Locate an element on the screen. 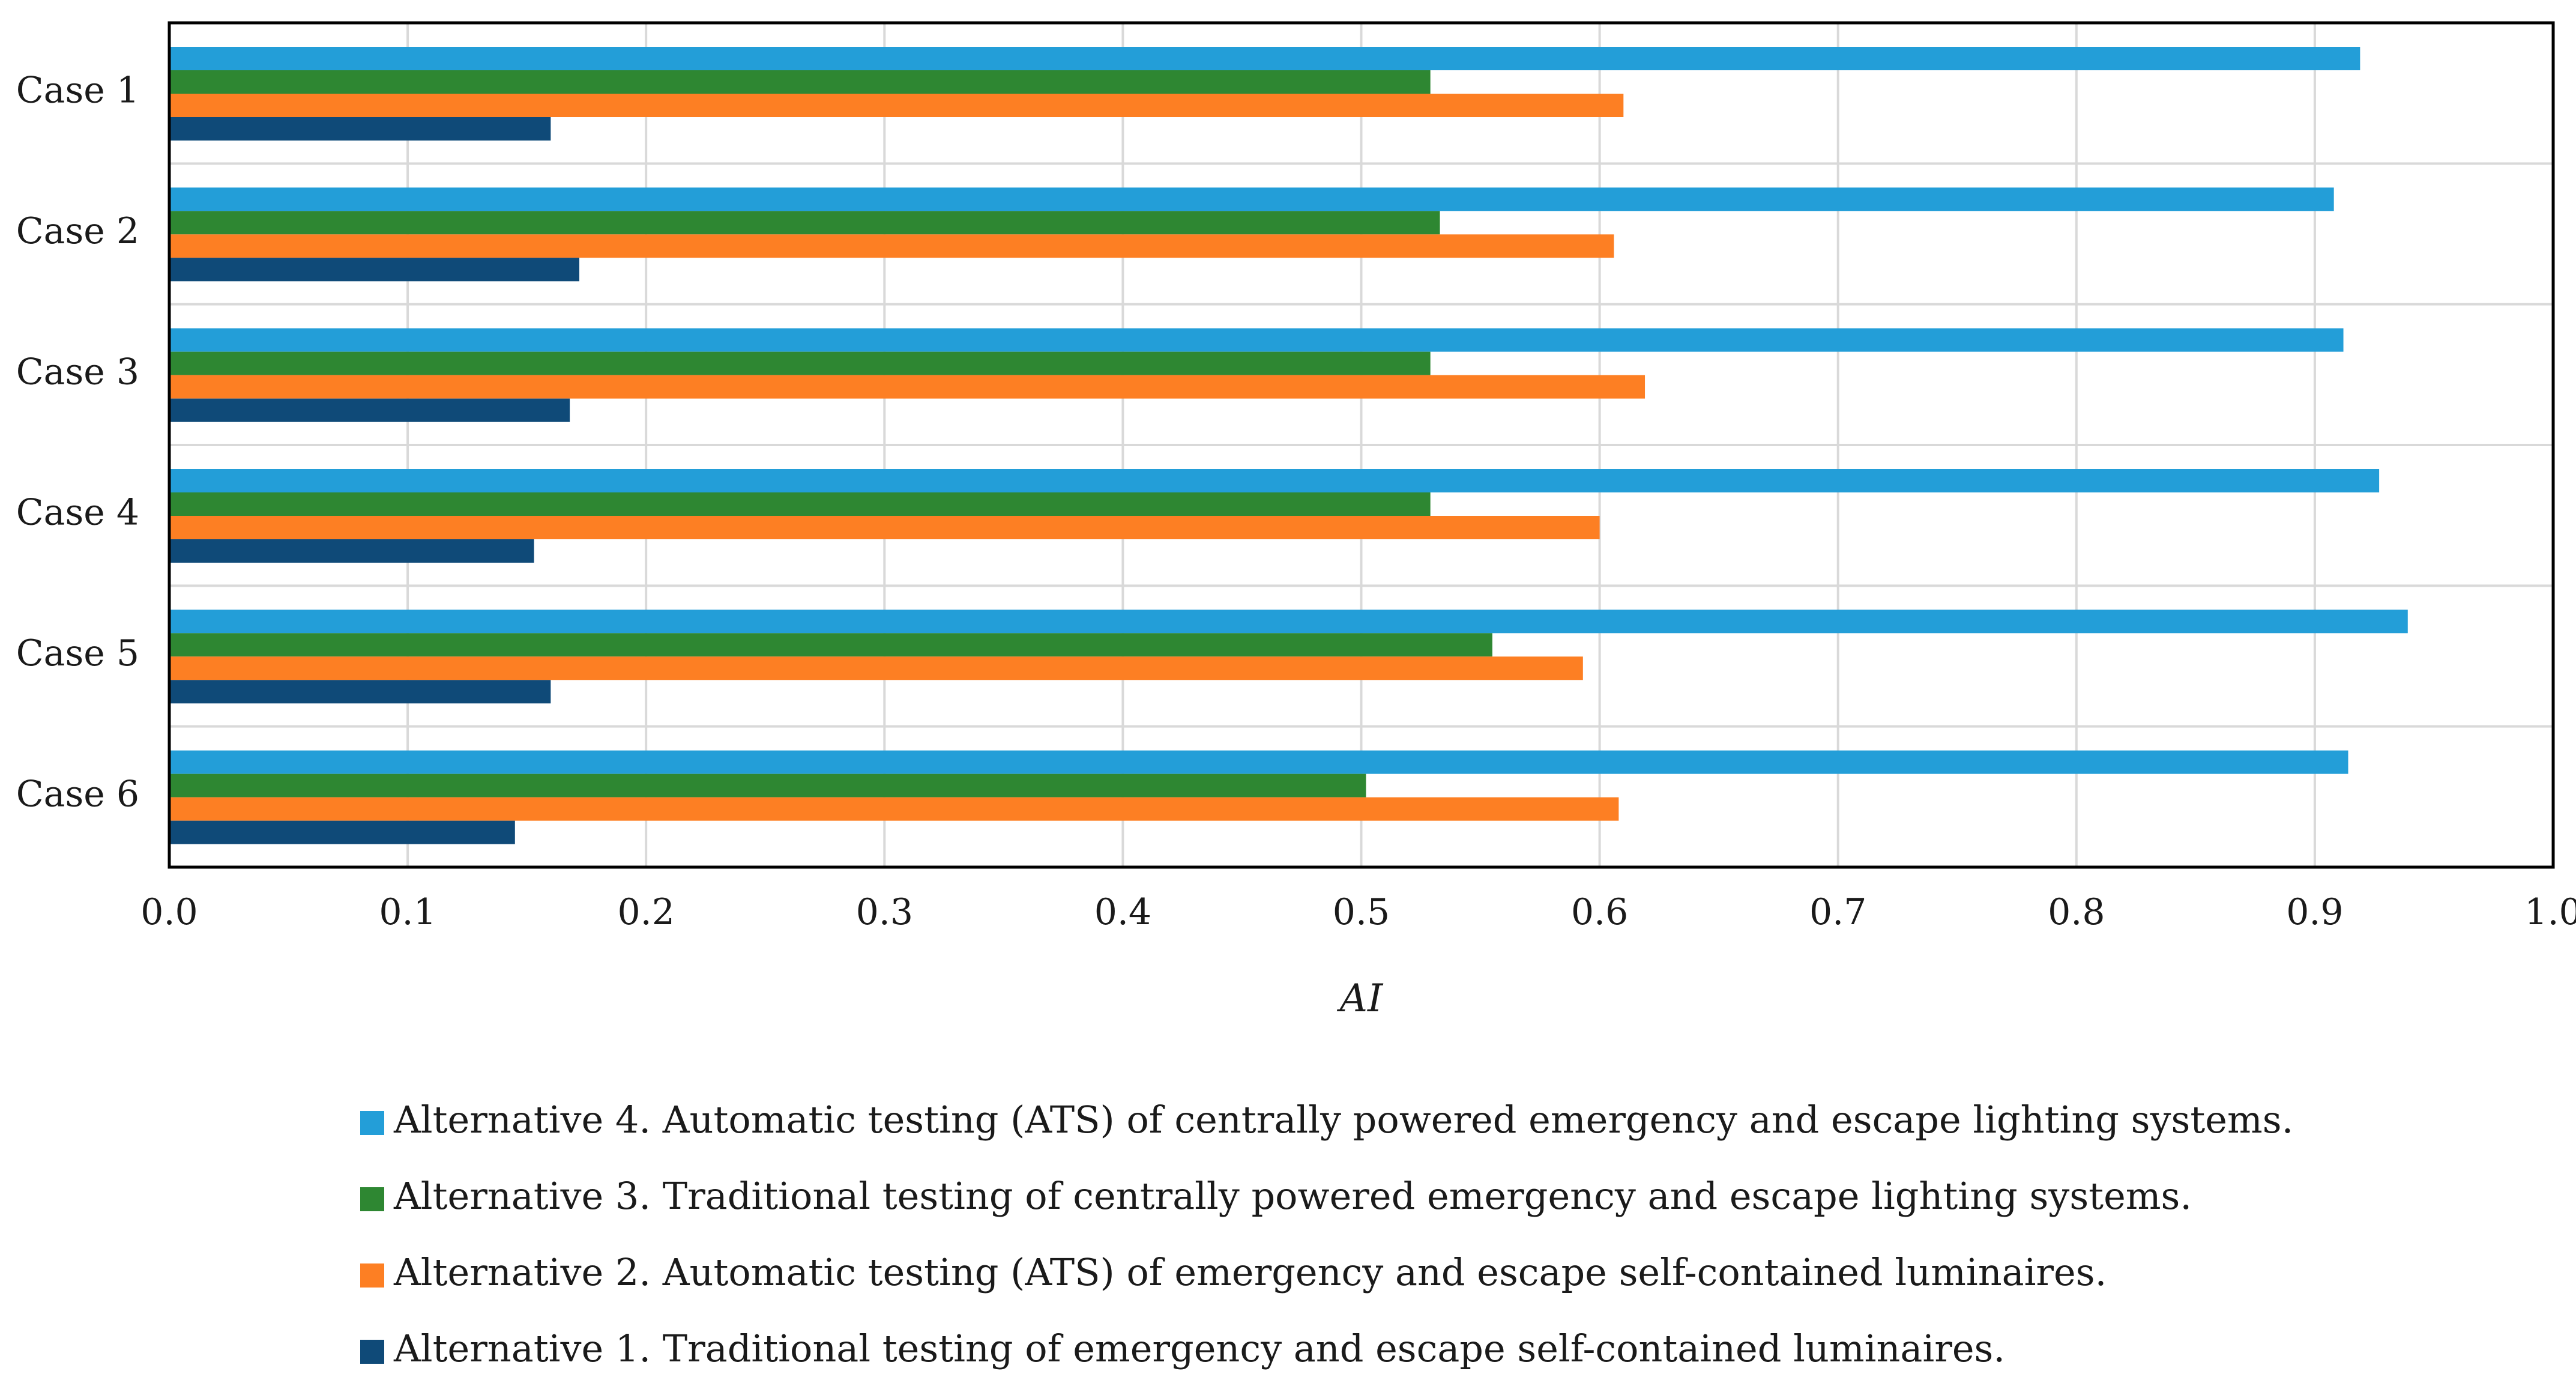  category-label: Case 5 is located at coordinates (77, 653).